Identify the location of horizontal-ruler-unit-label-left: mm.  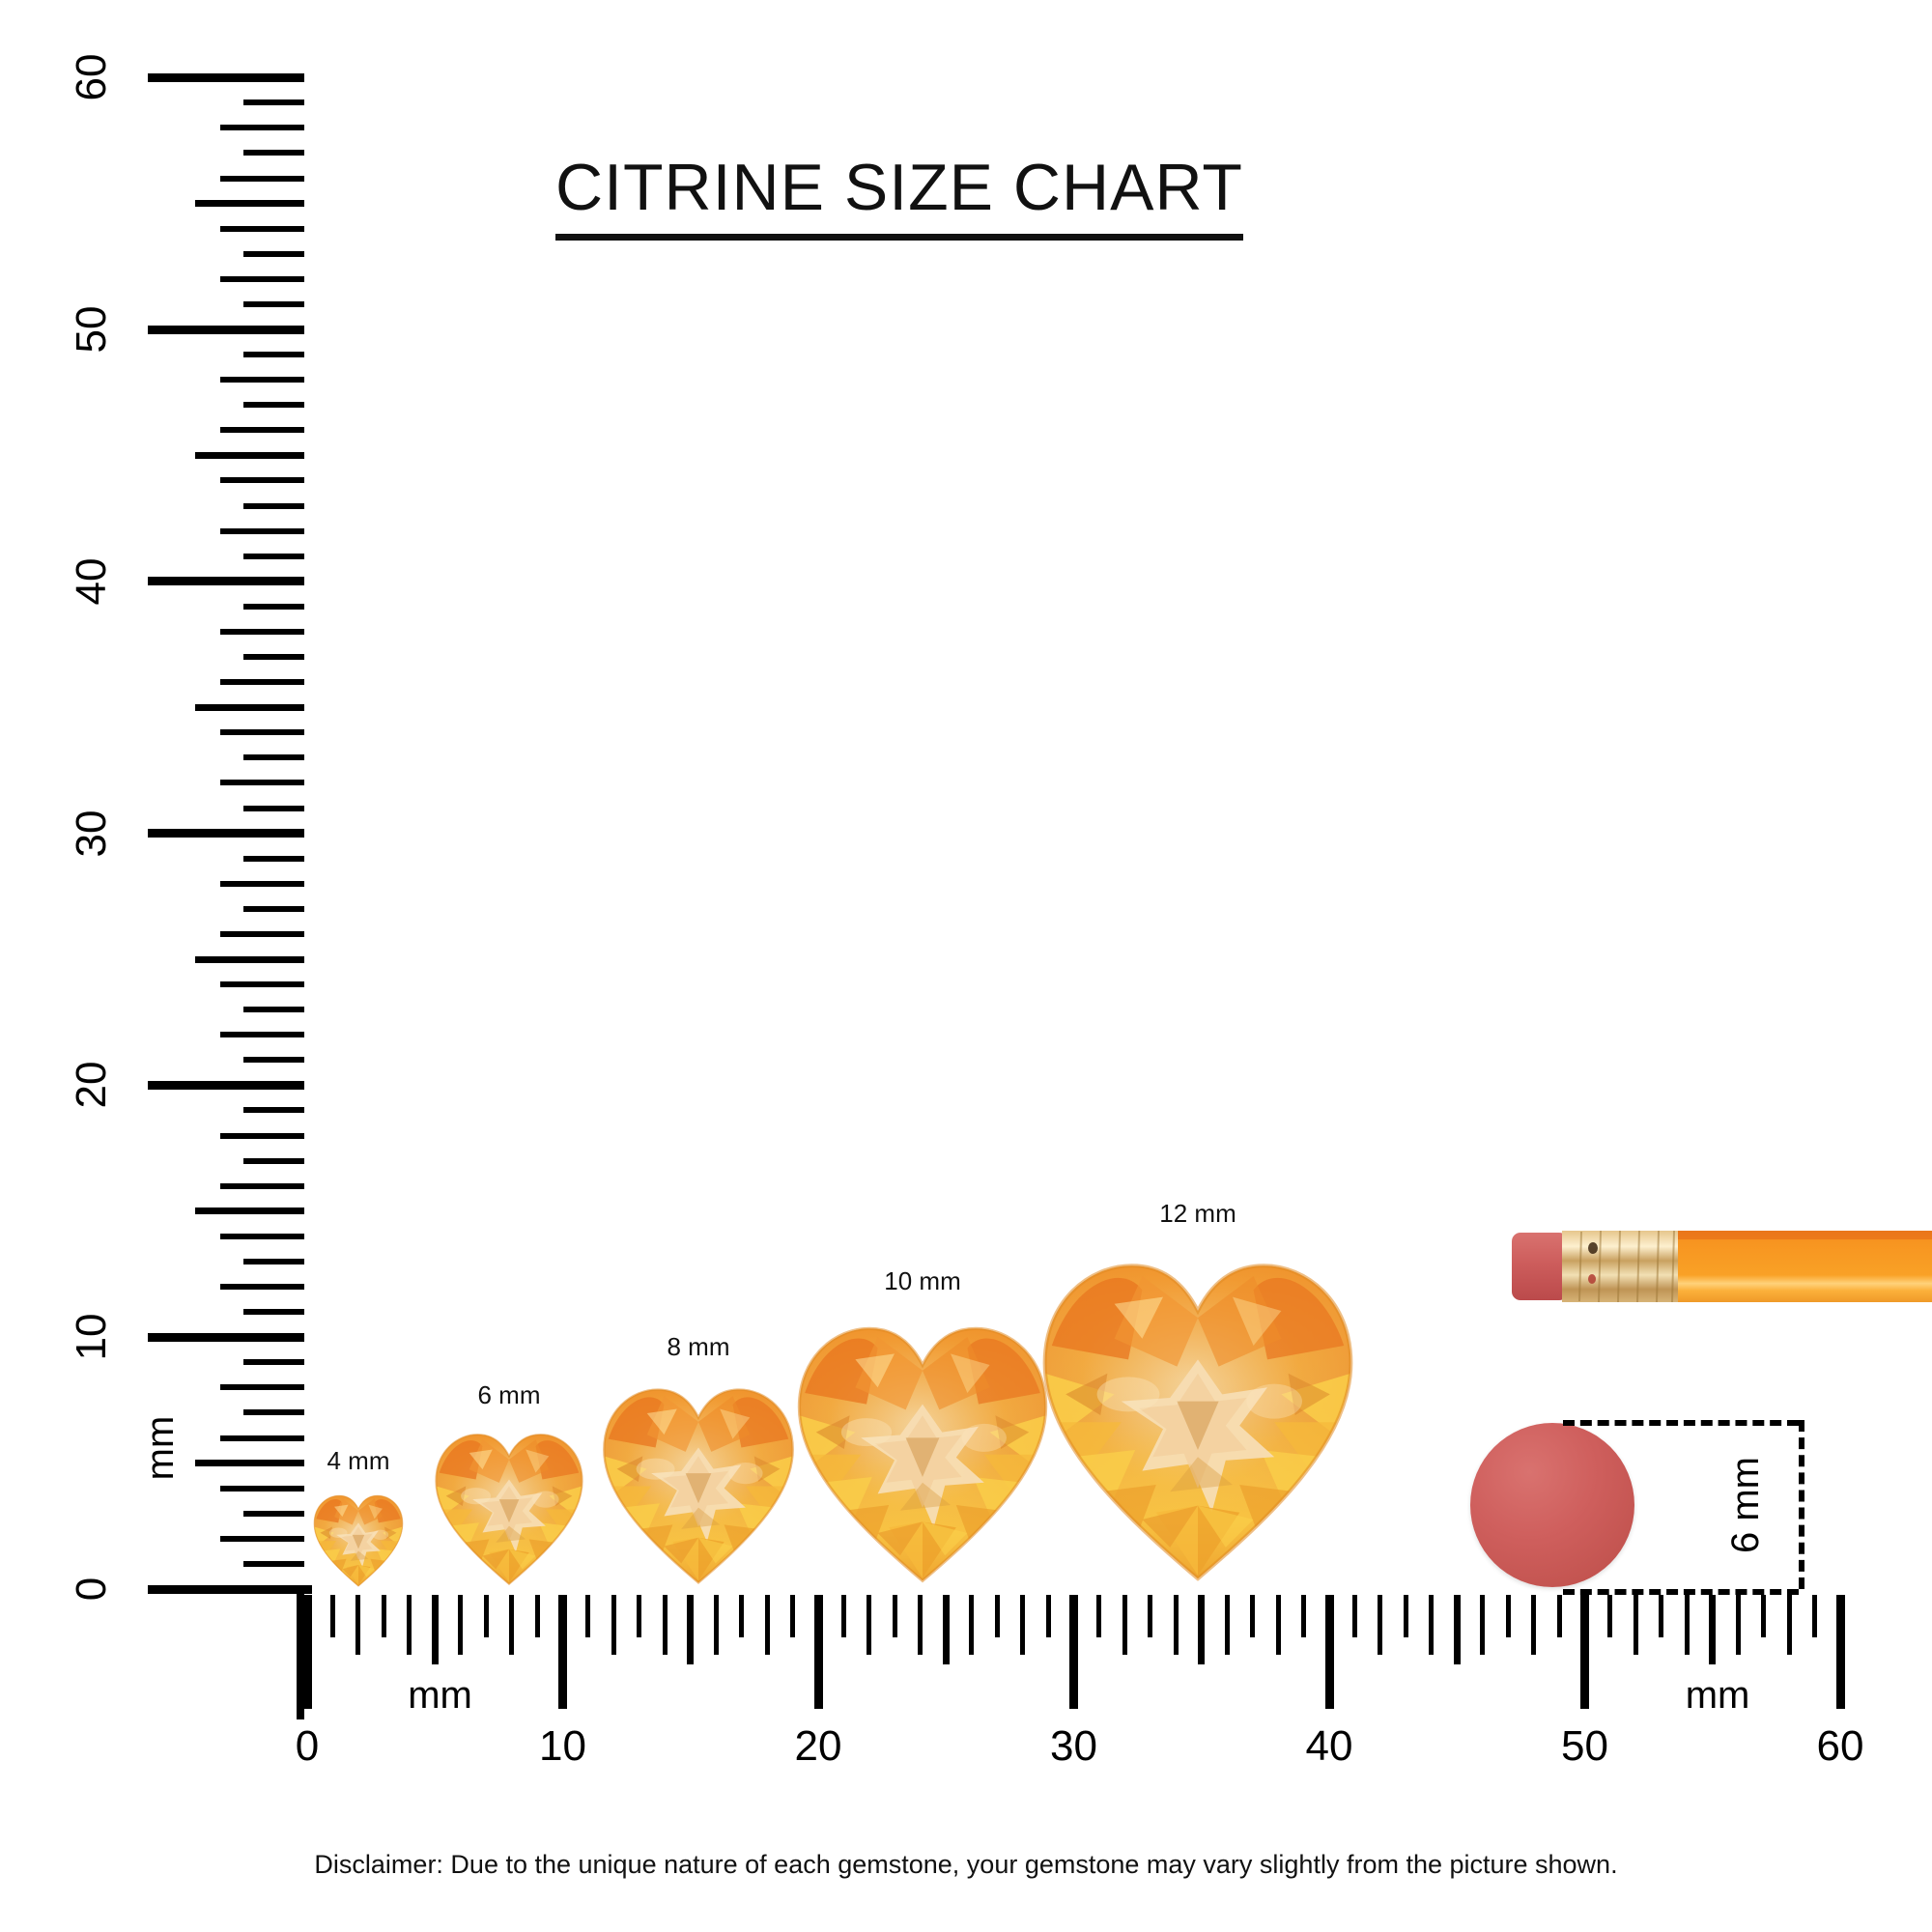
(440, 1695).